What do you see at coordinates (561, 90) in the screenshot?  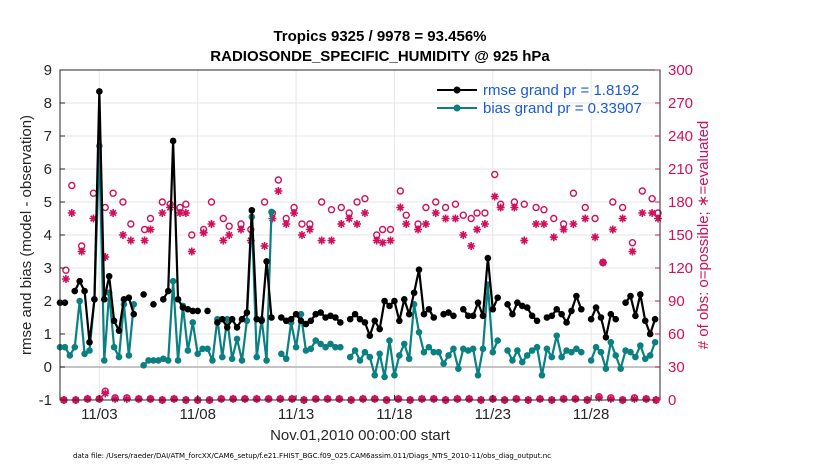 I see `legend-rmse-label: rmse grand pr = 1.8192` at bounding box center [561, 90].